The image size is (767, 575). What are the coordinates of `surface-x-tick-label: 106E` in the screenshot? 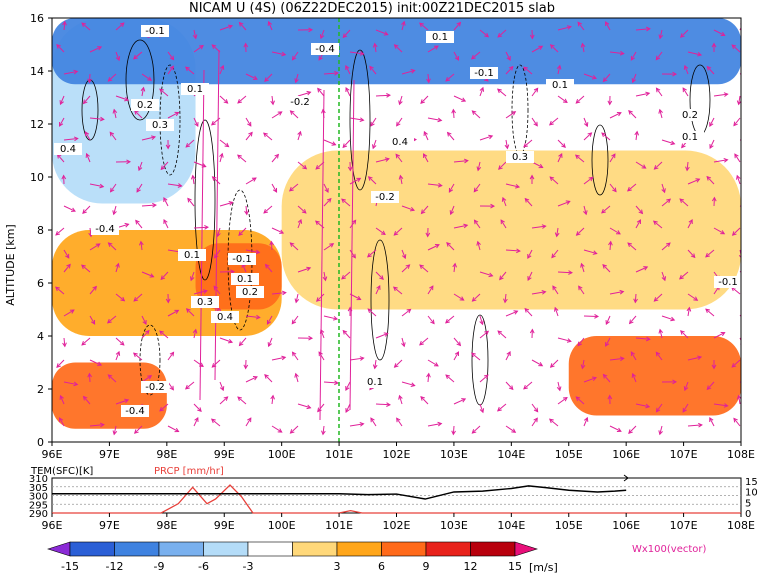 It's located at (626, 525).